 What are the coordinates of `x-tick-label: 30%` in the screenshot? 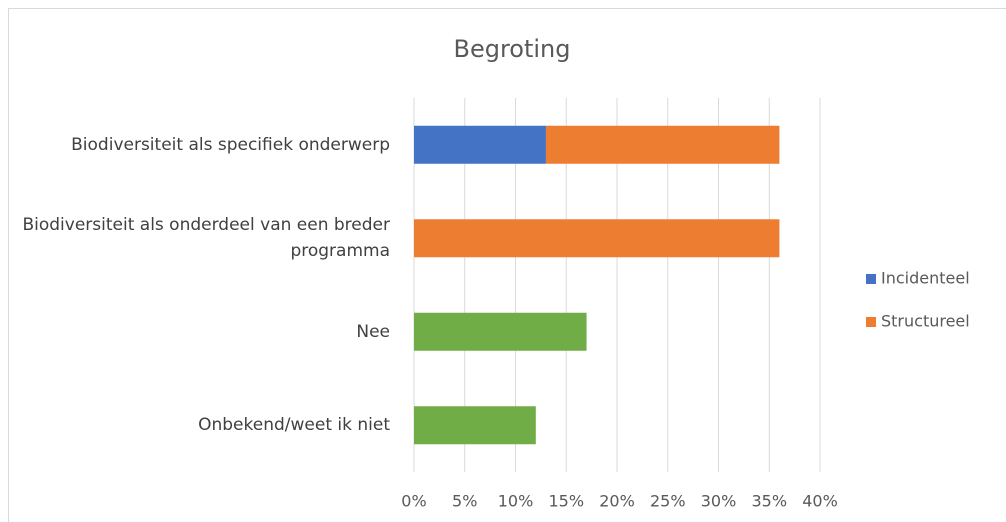 It's located at (719, 501).